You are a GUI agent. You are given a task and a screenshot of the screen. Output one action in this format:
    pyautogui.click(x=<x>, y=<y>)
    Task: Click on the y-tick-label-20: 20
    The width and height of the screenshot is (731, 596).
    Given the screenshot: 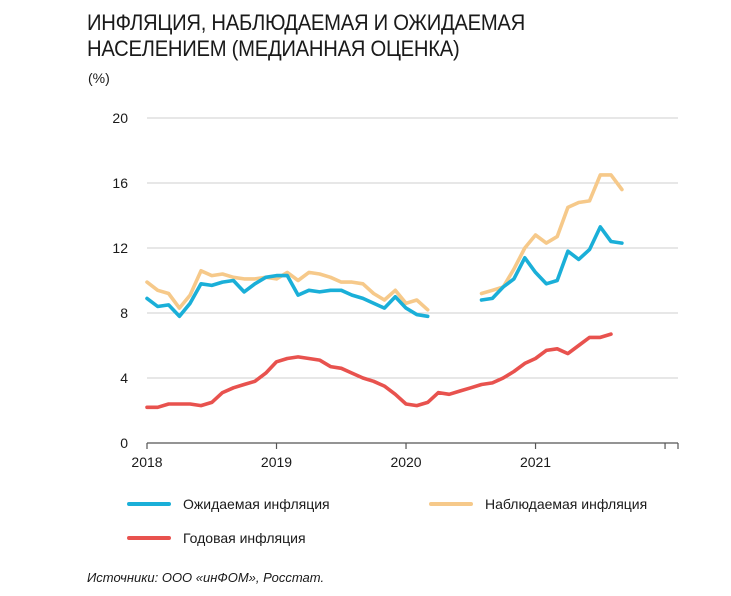 What is the action you would take?
    pyautogui.click(x=120, y=118)
    